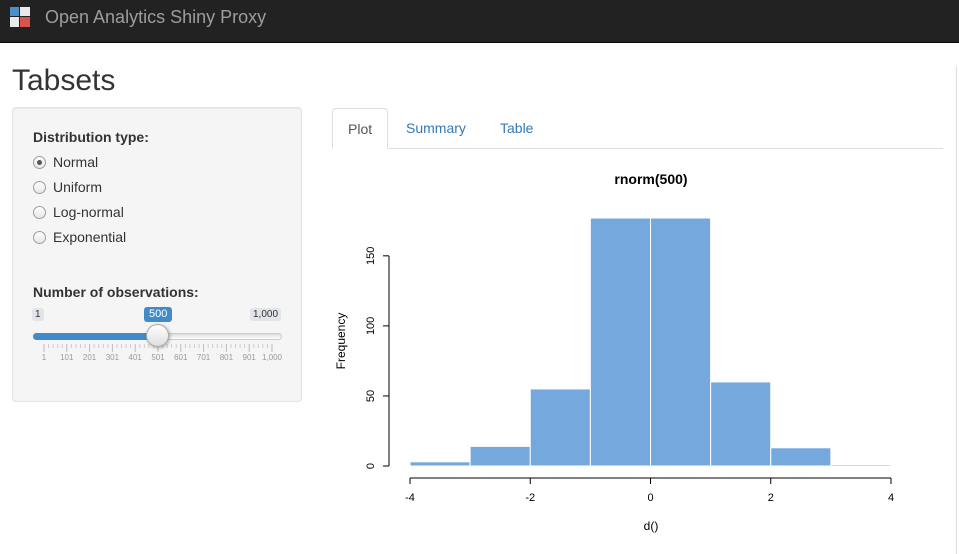 This screenshot has width=959, height=554. I want to click on top-navbar: Open Analytics Shiny Proxy, so click(479, 21).